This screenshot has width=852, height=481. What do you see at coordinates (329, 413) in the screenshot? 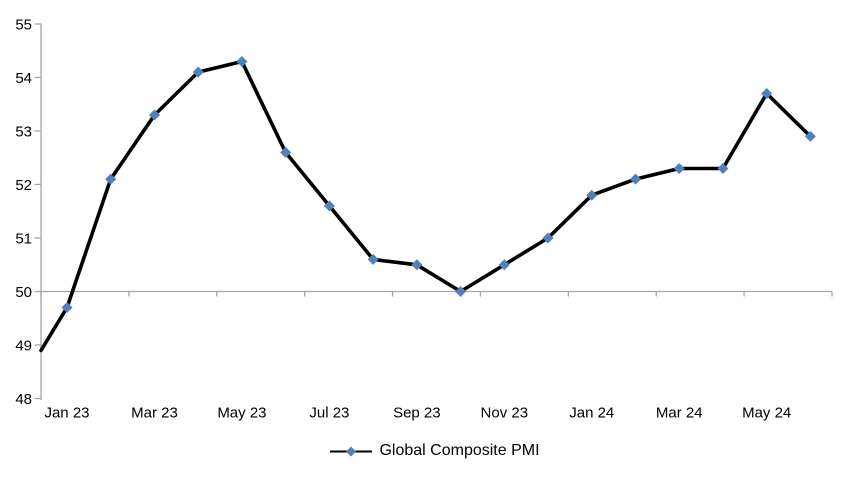
I see `x-axis-tick-label: Jul 23` at bounding box center [329, 413].